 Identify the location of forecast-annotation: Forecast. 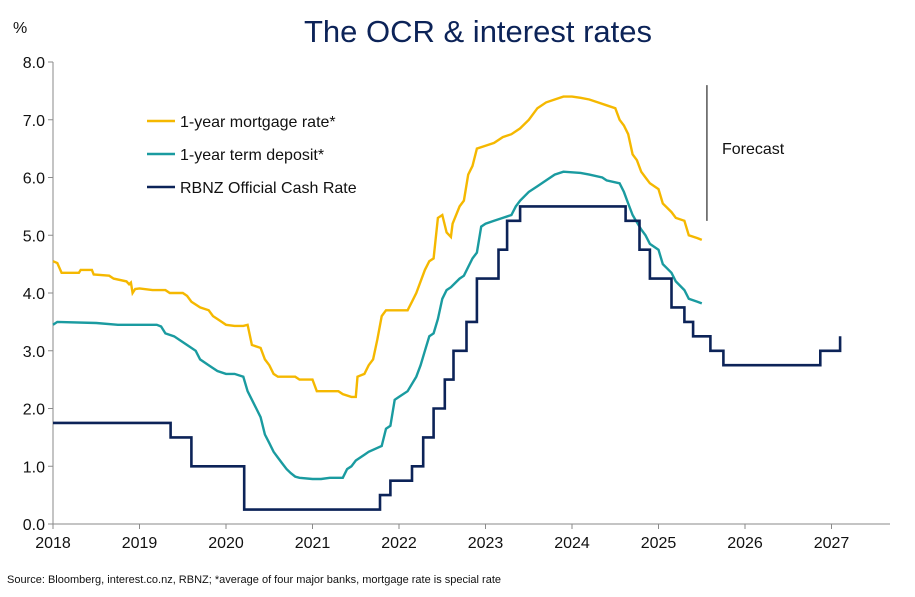
(753, 149).